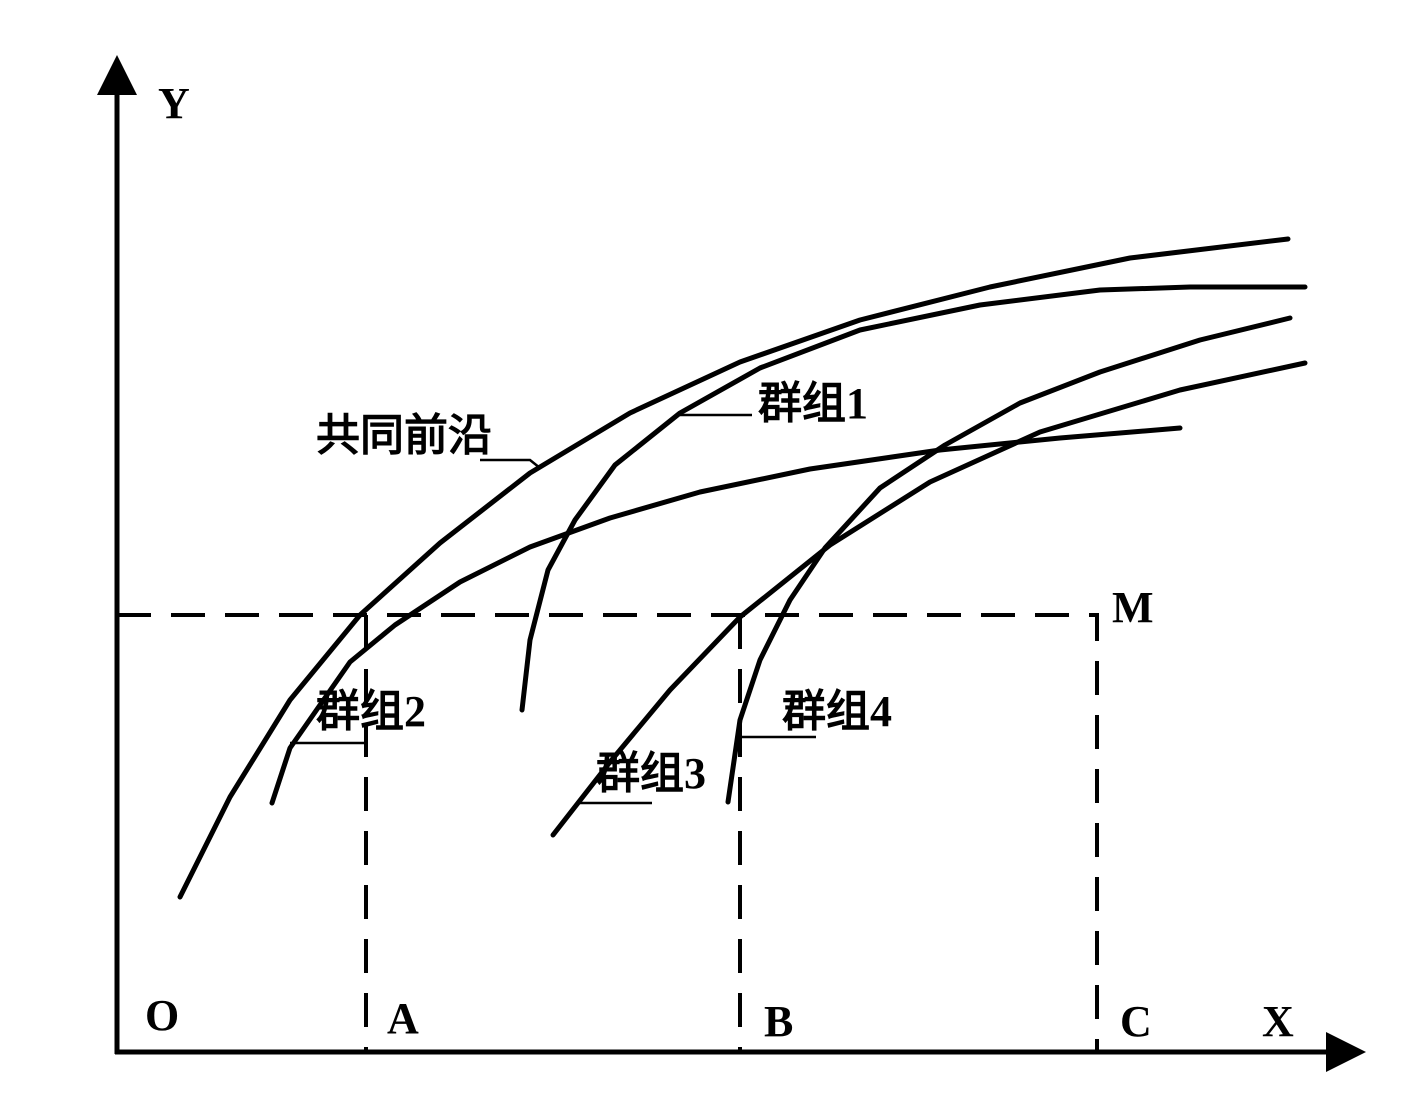 Image resolution: width=1417 pixels, height=1108 pixels. I want to click on point-label: B, so click(778, 1021).